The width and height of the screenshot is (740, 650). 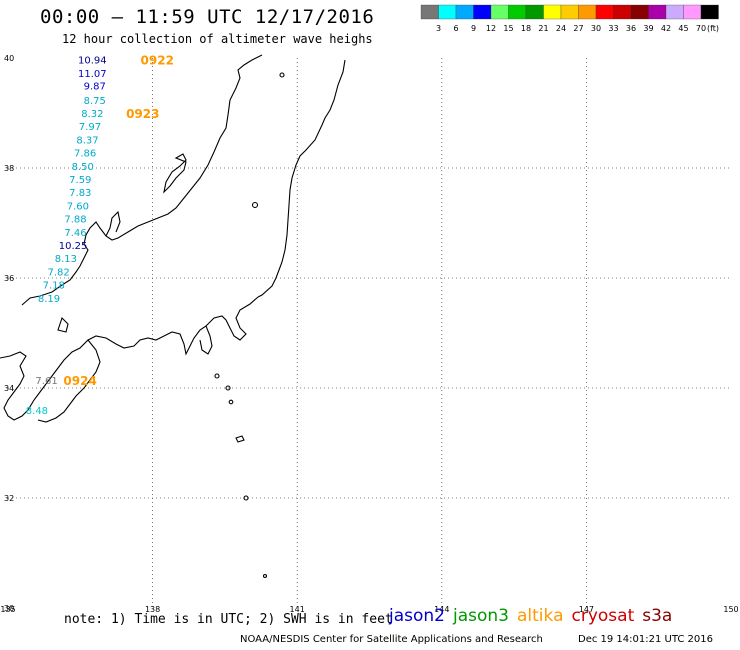 I want to click on lat-tick-30: 30, so click(x=9, y=608).